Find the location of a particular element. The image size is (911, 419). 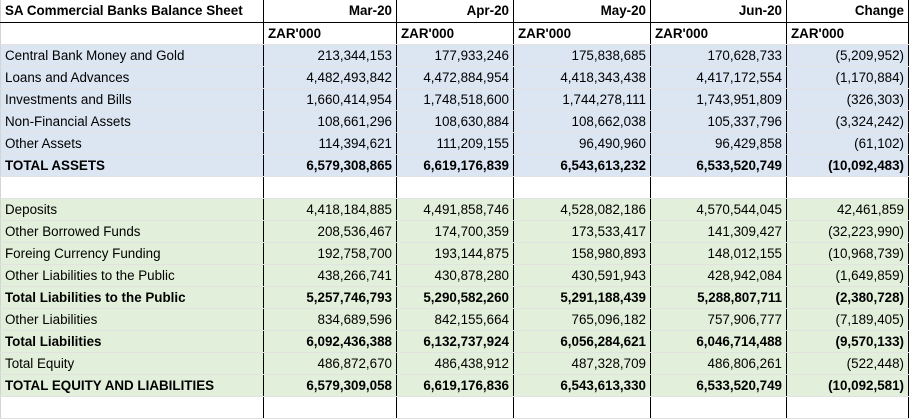

value-cell: 4,418,343,438 is located at coordinates (582, 77).